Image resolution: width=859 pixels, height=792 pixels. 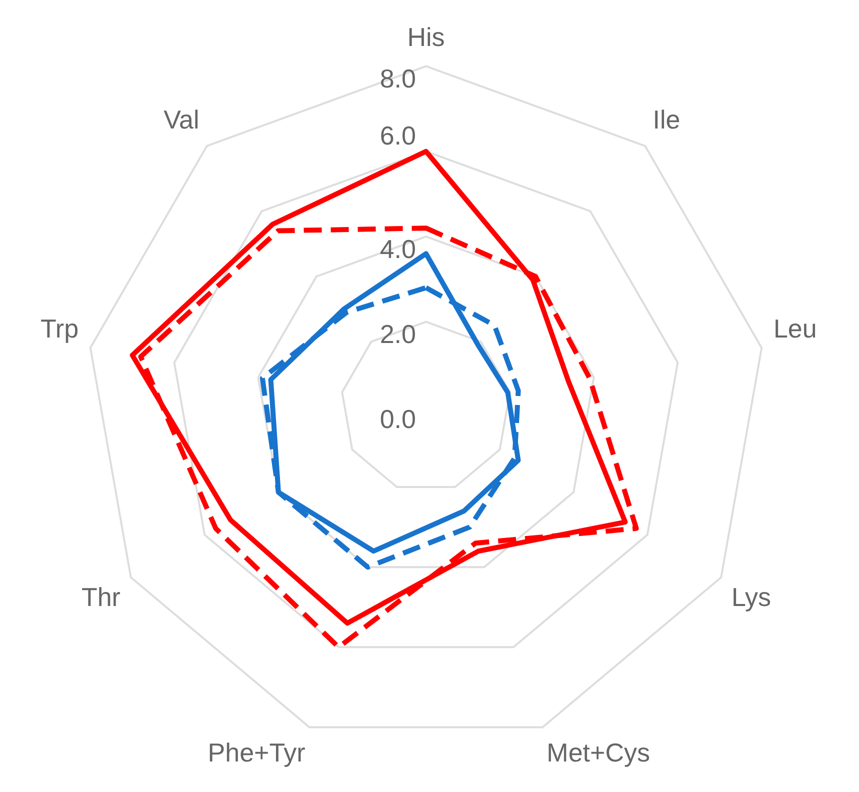 I want to click on spoke-label: Thr, so click(x=101, y=597).